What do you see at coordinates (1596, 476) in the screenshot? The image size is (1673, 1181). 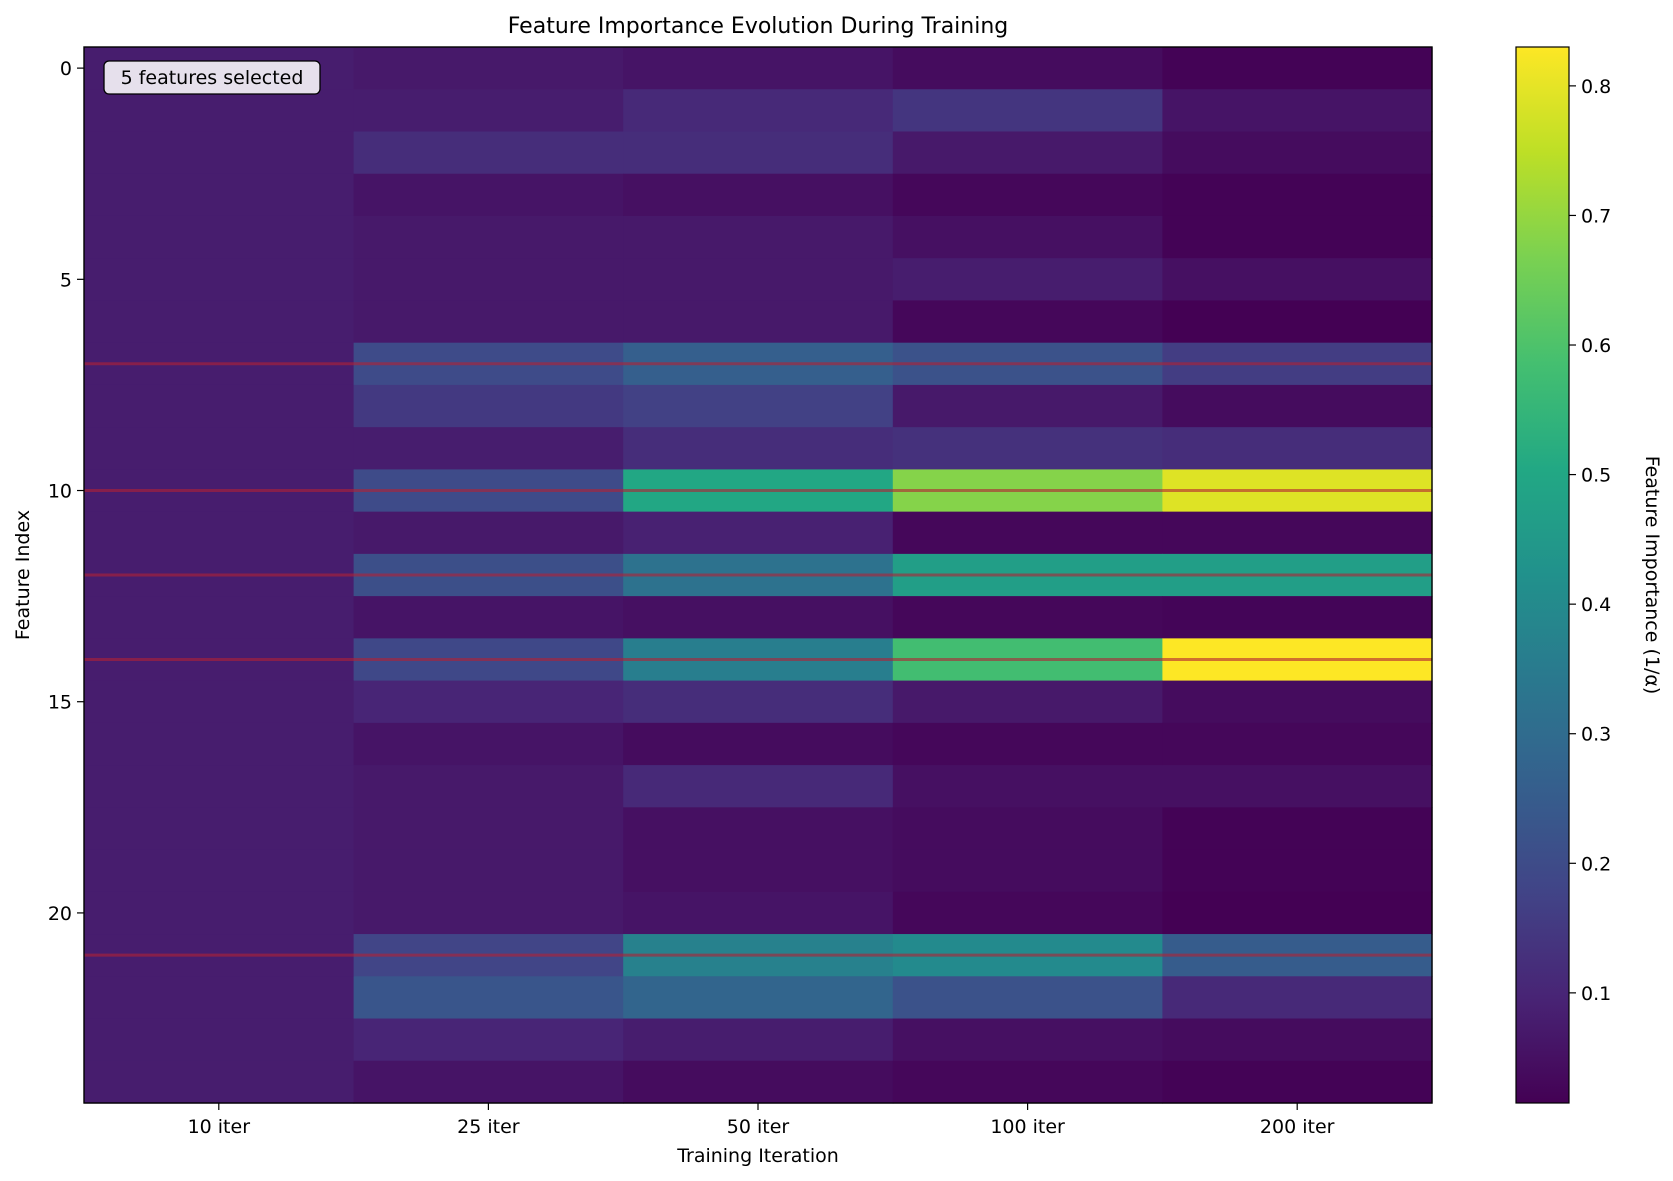 I see `colorbar-tick-label: 0.5` at bounding box center [1596, 476].